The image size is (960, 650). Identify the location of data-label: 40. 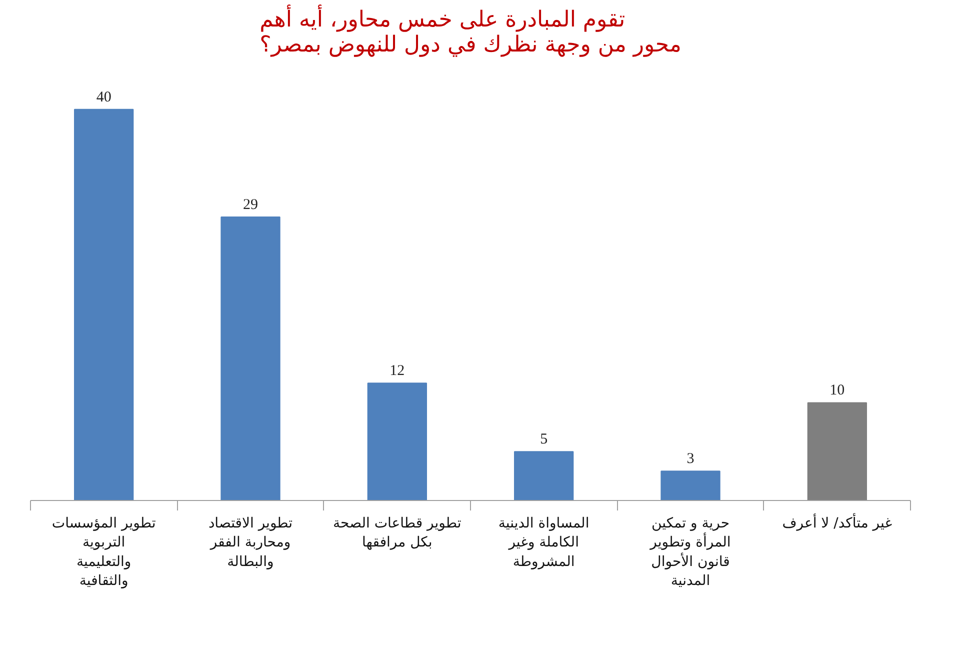
(104, 97).